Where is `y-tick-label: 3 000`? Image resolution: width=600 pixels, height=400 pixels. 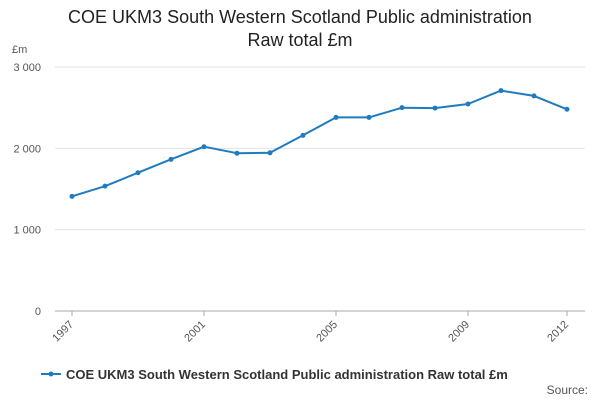
y-tick-label: 3 000 is located at coordinates (27, 68).